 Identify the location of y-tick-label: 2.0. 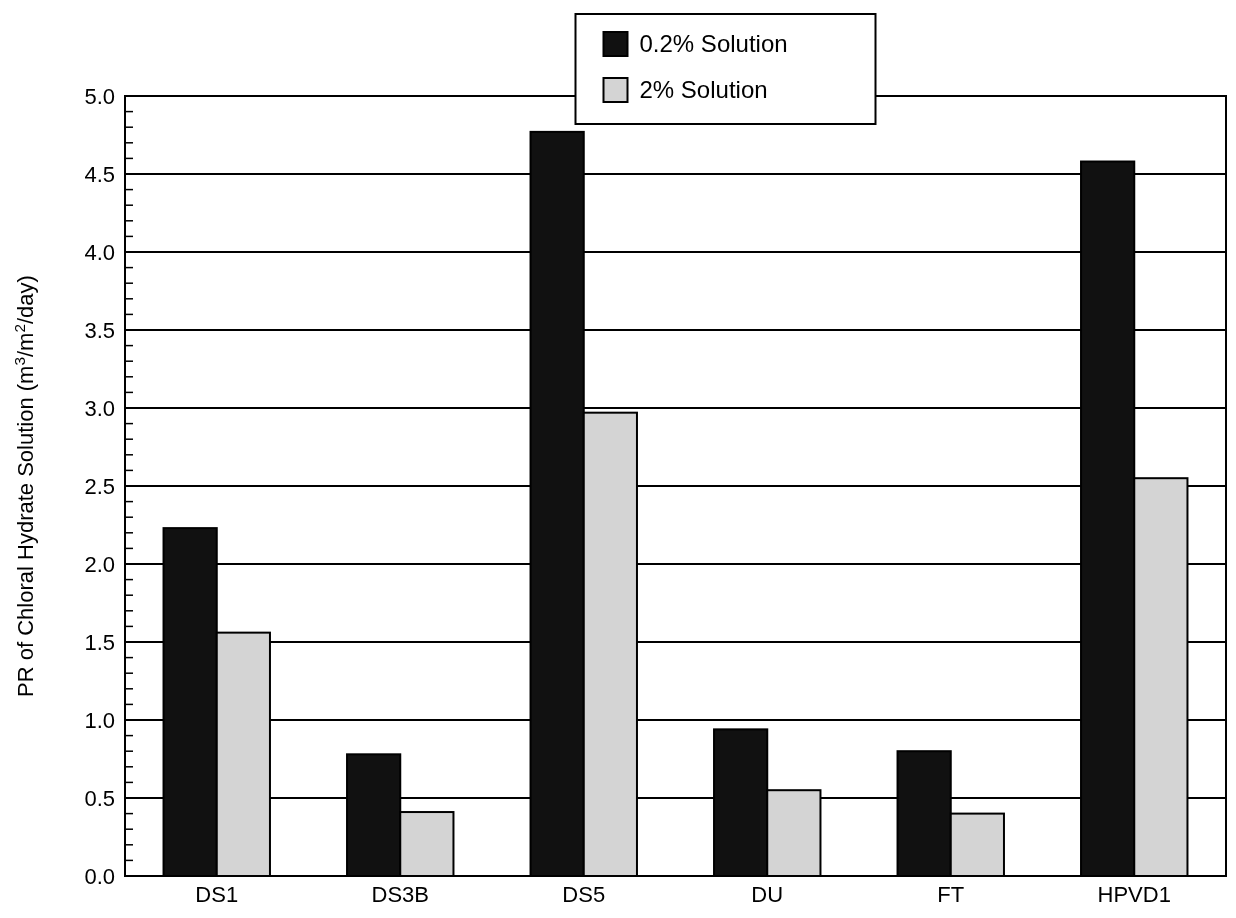
(99, 564).